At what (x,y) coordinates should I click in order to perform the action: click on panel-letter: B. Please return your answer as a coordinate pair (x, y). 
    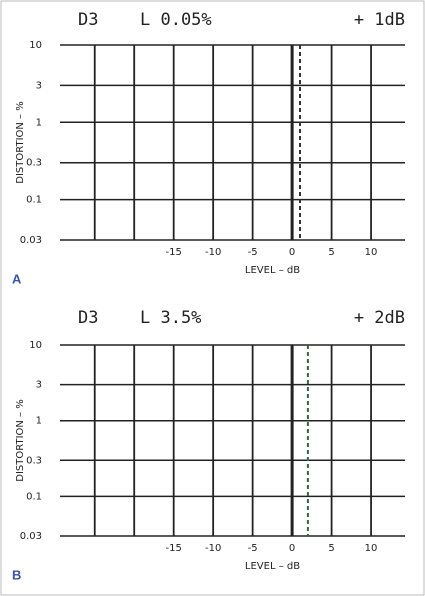
    Looking at the image, I should click on (16, 574).